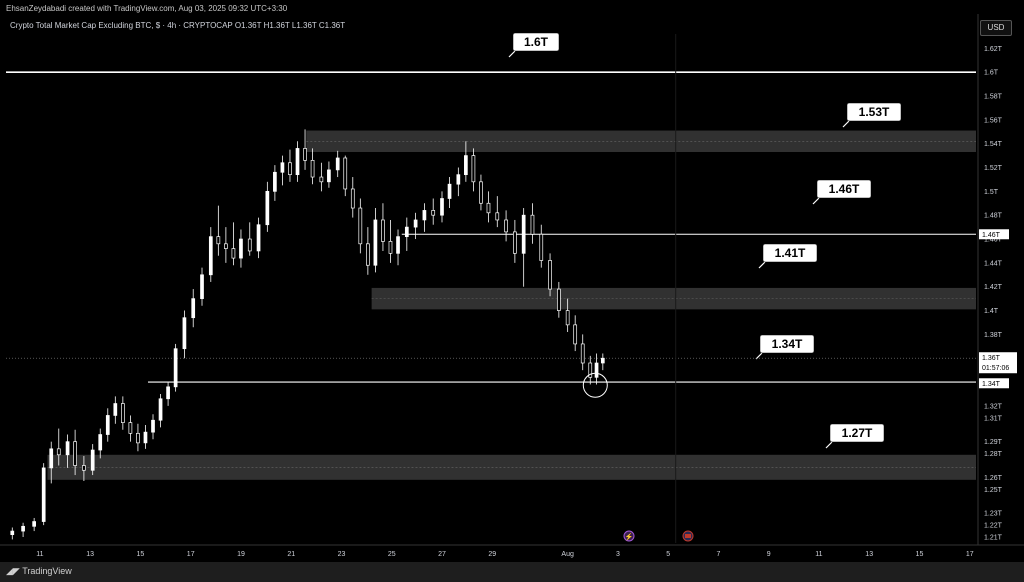 This screenshot has width=1024, height=582. I want to click on event-marker-lightning-icon, so click(629, 536).